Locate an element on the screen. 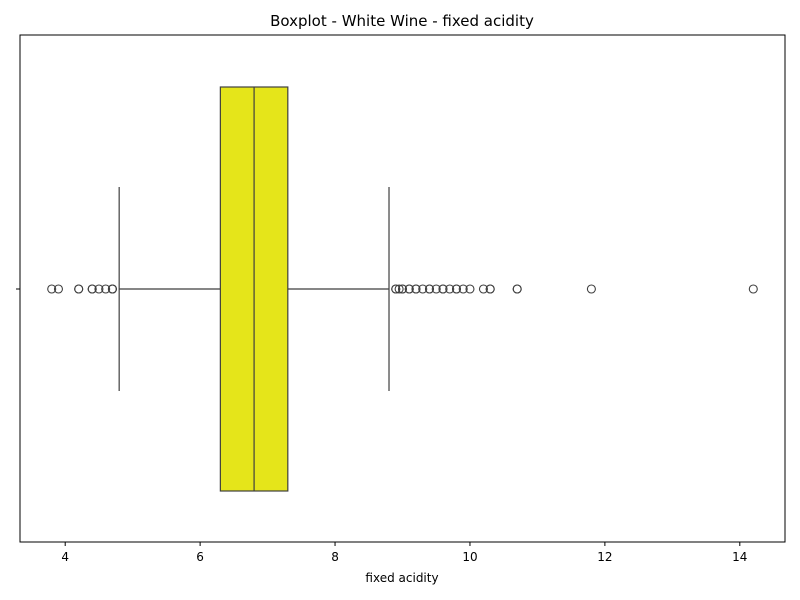  chart-title: Boxplot - White Wine - fixed acidity is located at coordinates (402, 21).